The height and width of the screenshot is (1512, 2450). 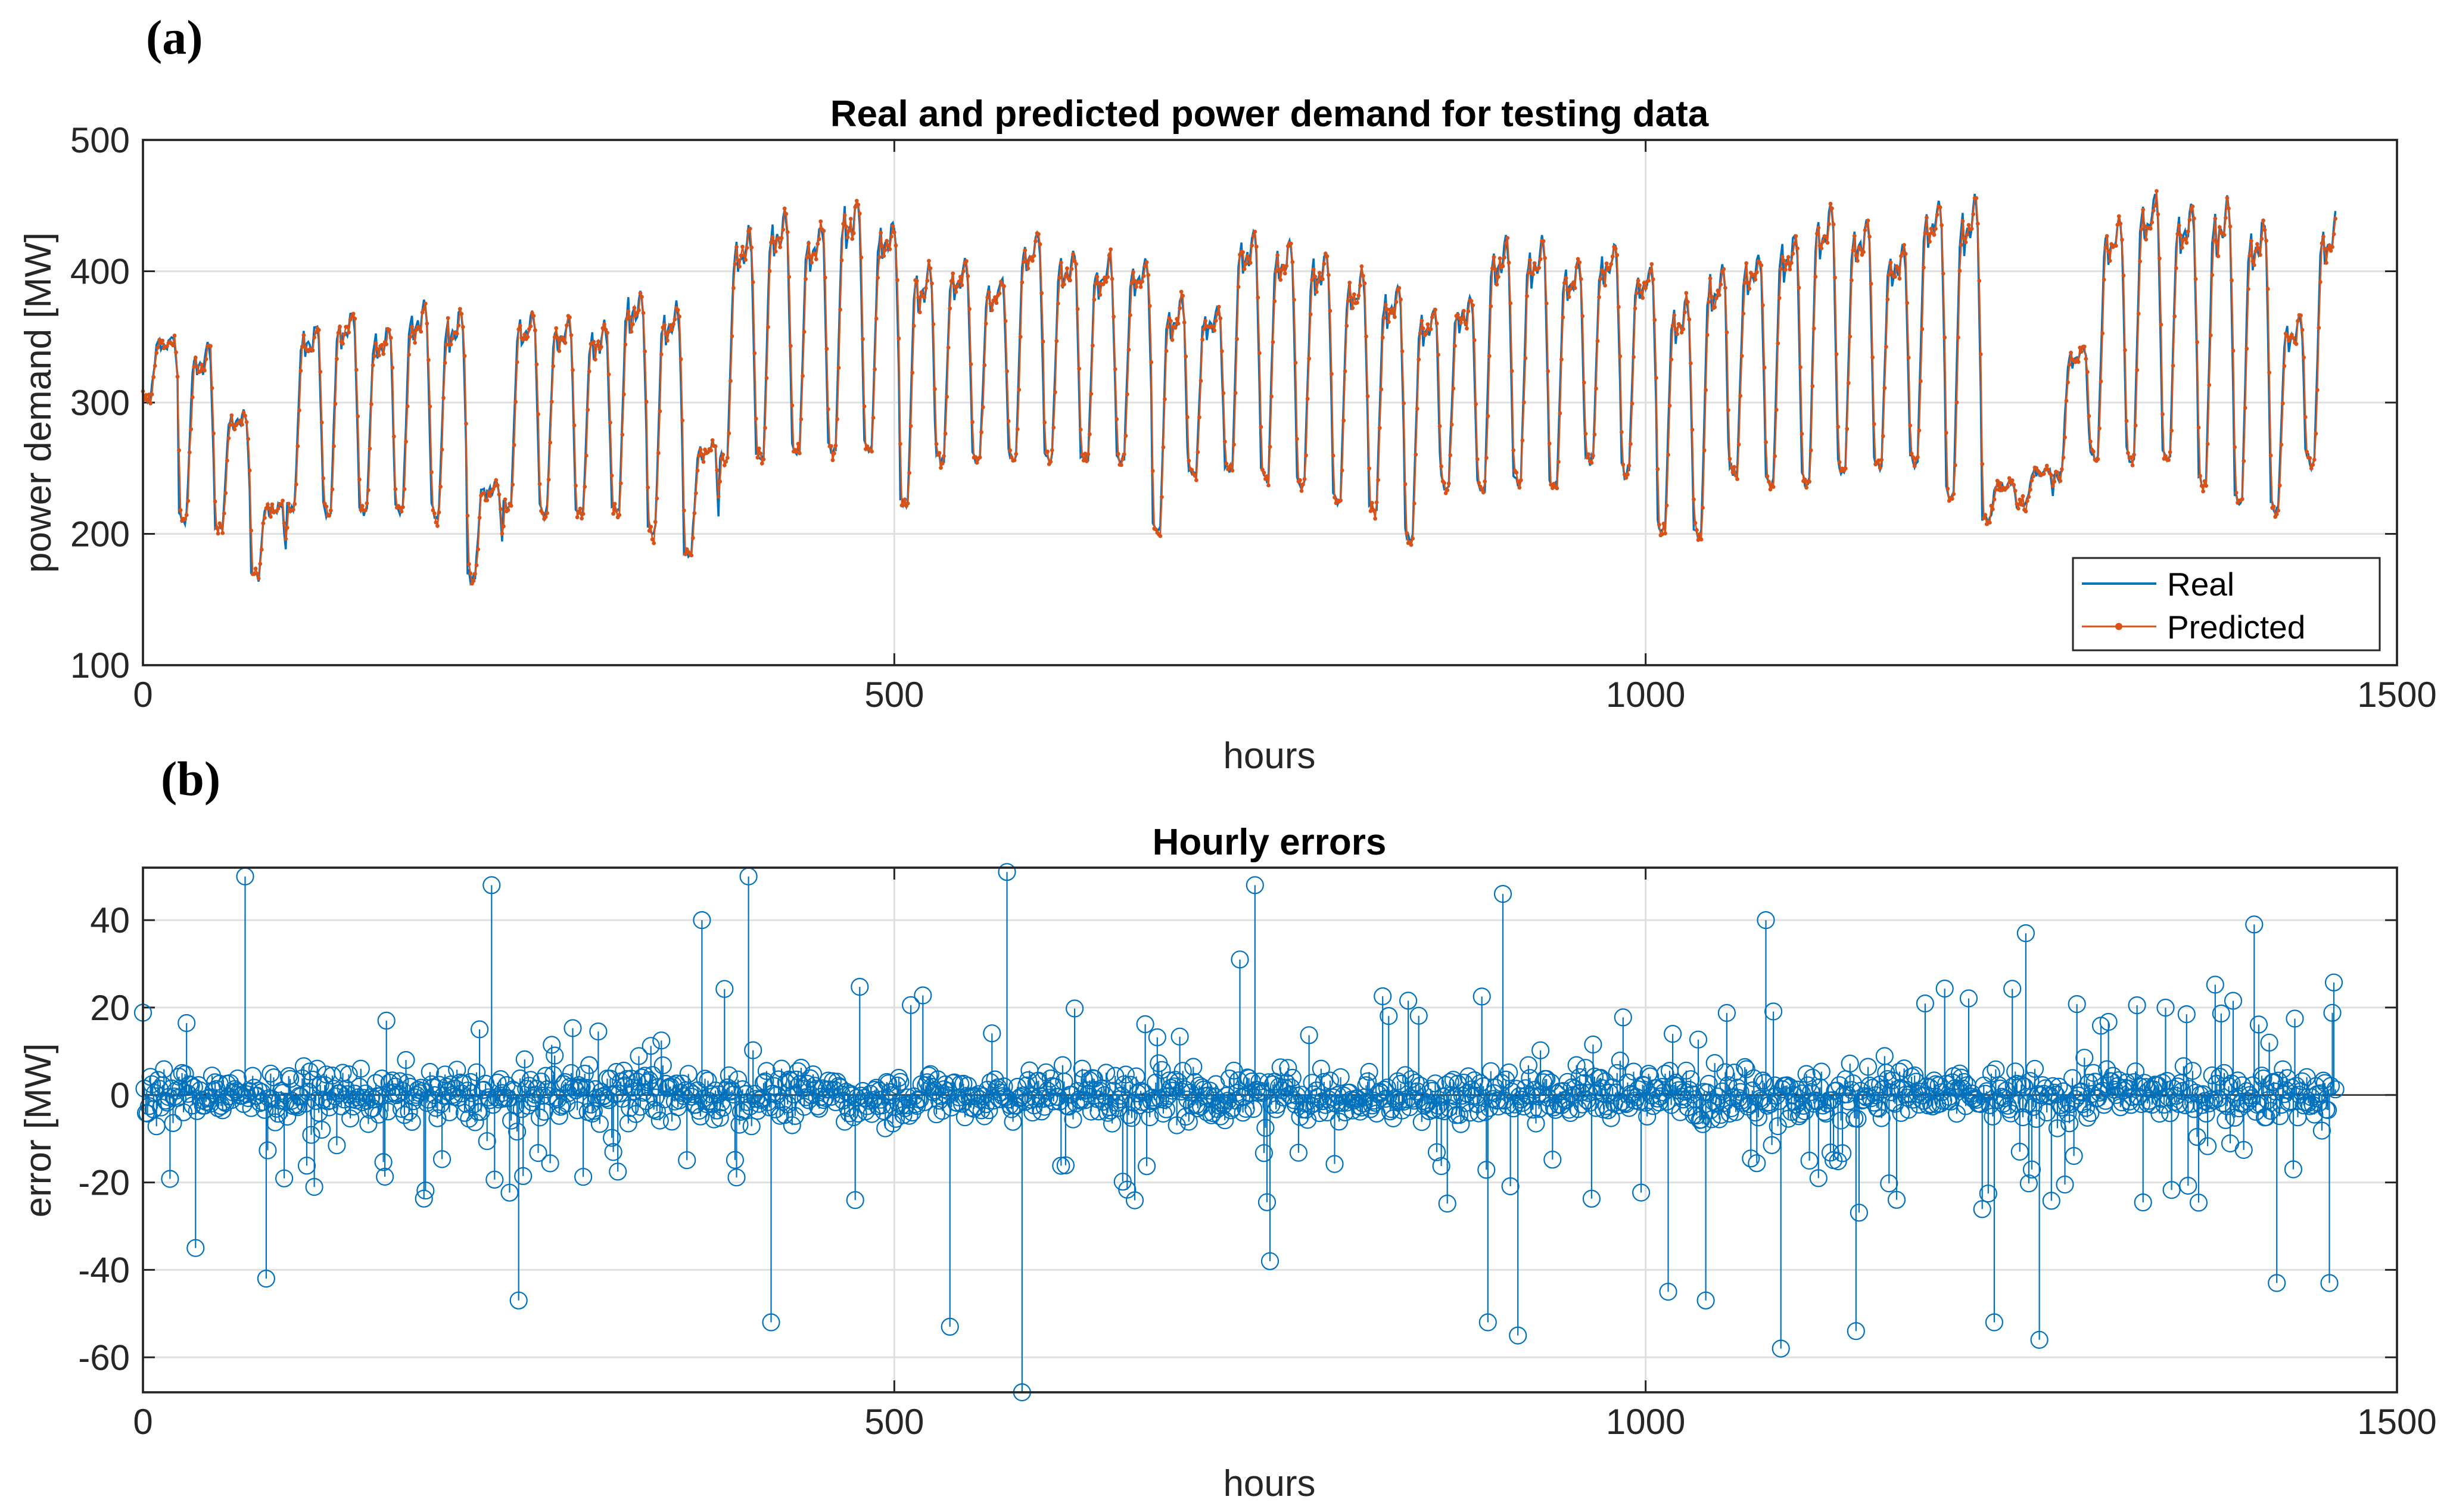 What do you see at coordinates (2236, 627) in the screenshot?
I see `legend-predicted-label: Predicted` at bounding box center [2236, 627].